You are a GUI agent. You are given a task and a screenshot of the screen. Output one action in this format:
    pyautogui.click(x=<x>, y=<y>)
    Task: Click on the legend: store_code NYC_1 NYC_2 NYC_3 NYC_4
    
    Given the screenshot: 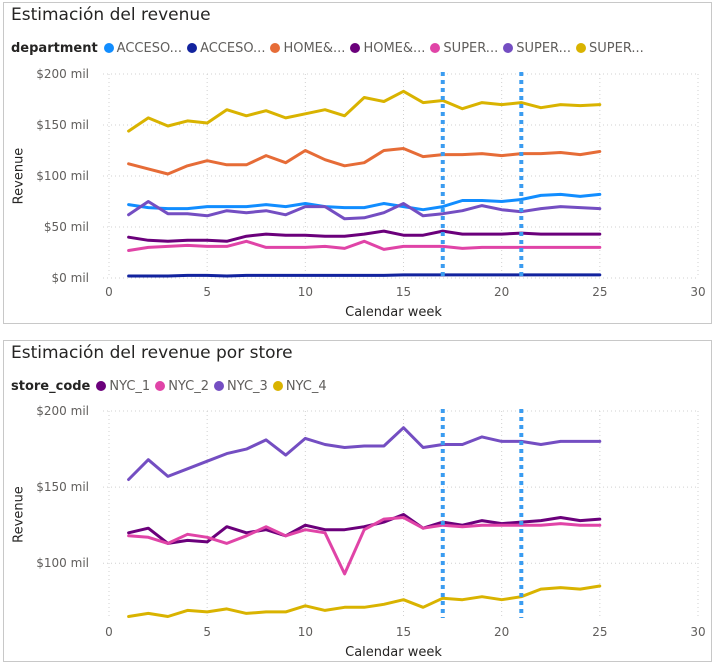 What is the action you would take?
    pyautogui.click(x=171, y=386)
    